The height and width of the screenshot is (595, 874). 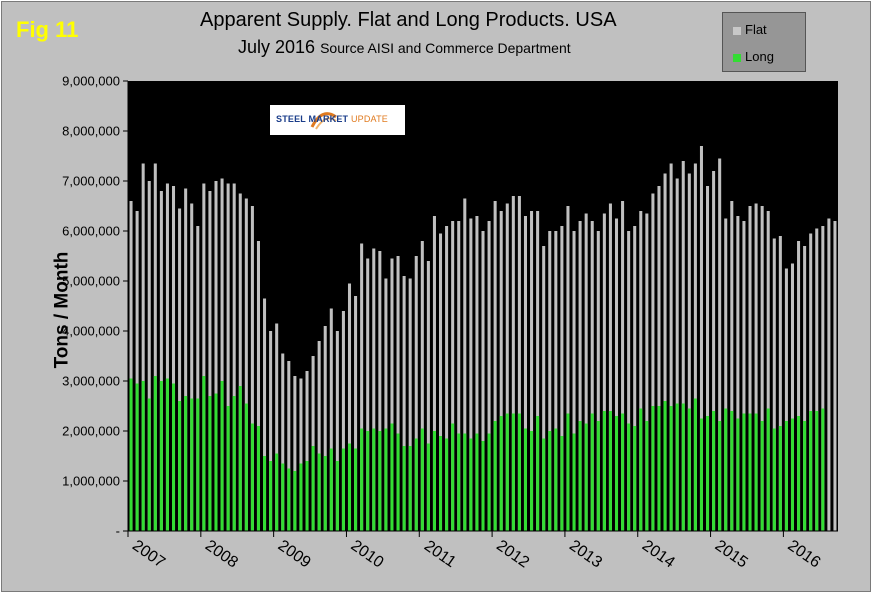 What do you see at coordinates (753, 56) in the screenshot?
I see `legend-item-long: Long` at bounding box center [753, 56].